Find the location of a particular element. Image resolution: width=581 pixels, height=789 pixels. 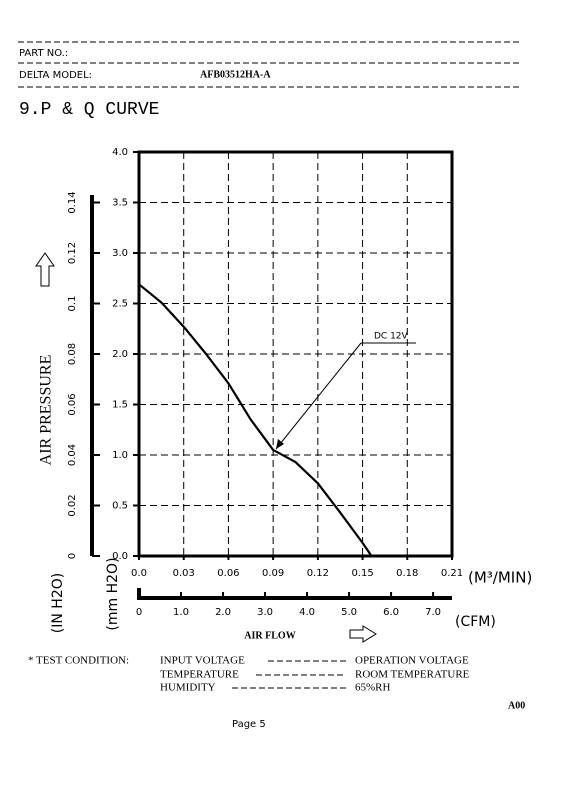

condition-item: INPUT VOLTAGE is located at coordinates (202, 661).